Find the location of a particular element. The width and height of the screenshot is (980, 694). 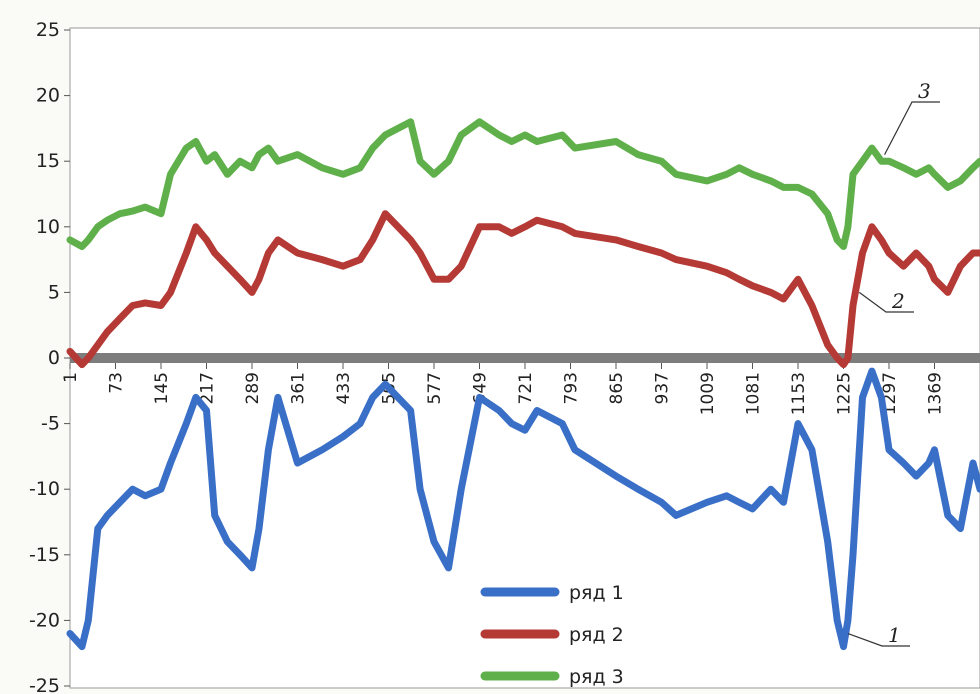

callout-number: 1 is located at coordinates (894, 635).